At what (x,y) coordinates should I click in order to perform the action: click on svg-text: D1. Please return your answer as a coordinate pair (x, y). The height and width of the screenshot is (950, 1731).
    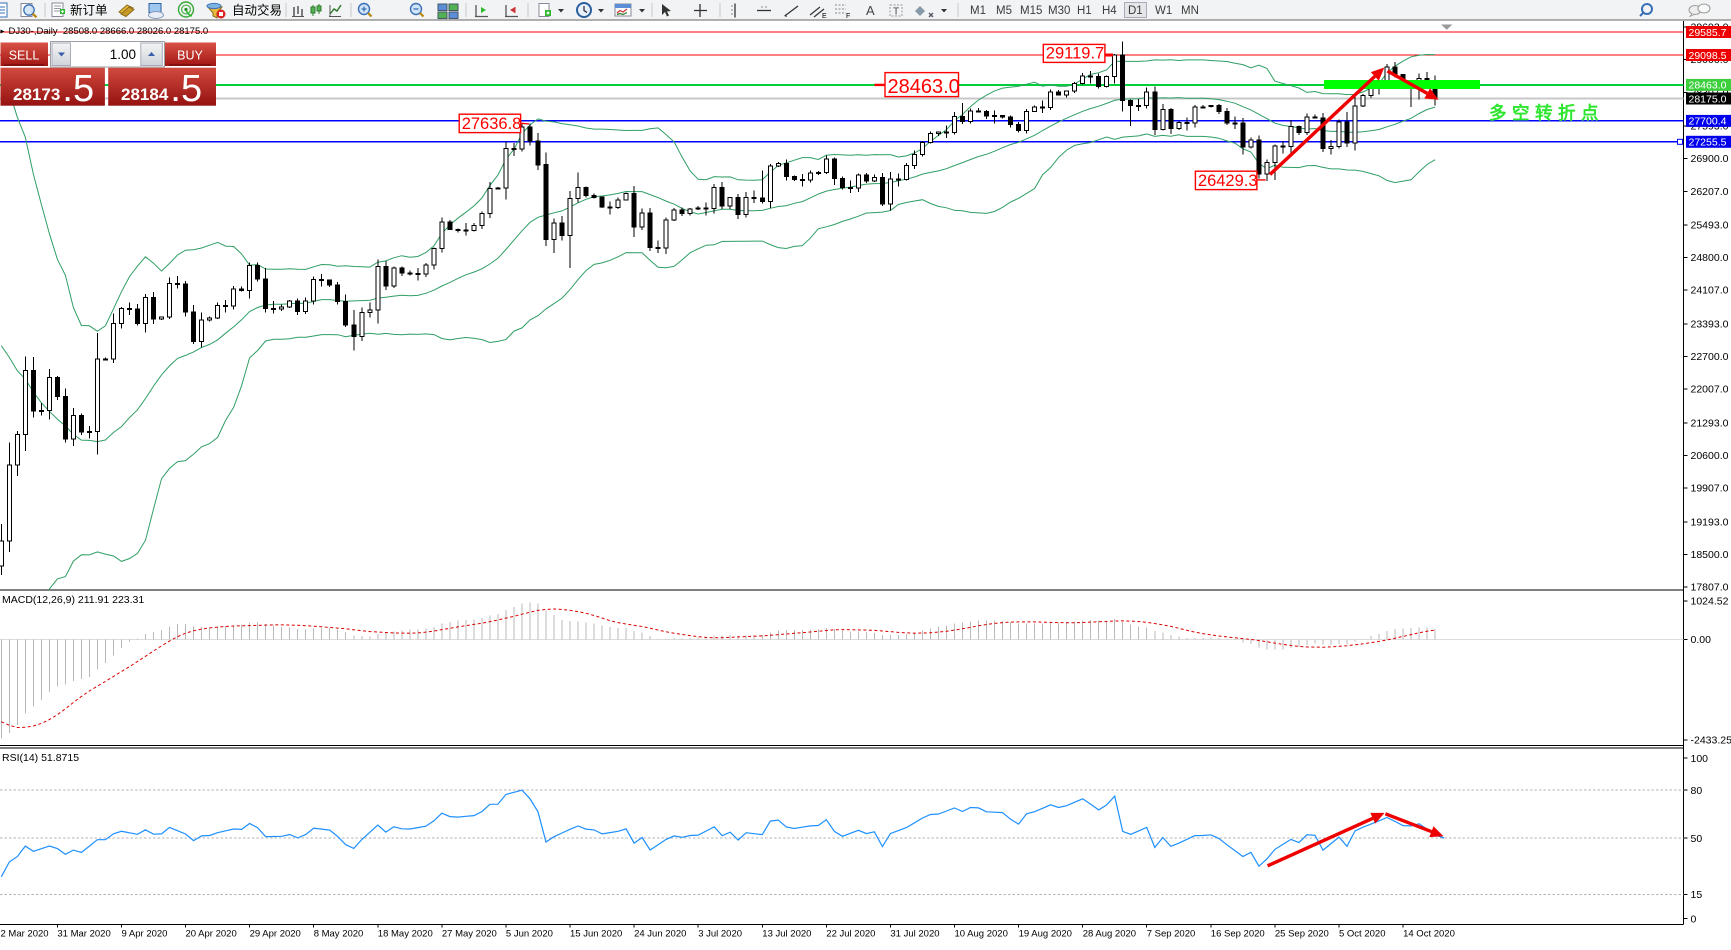
    Looking at the image, I should click on (1135, 11).